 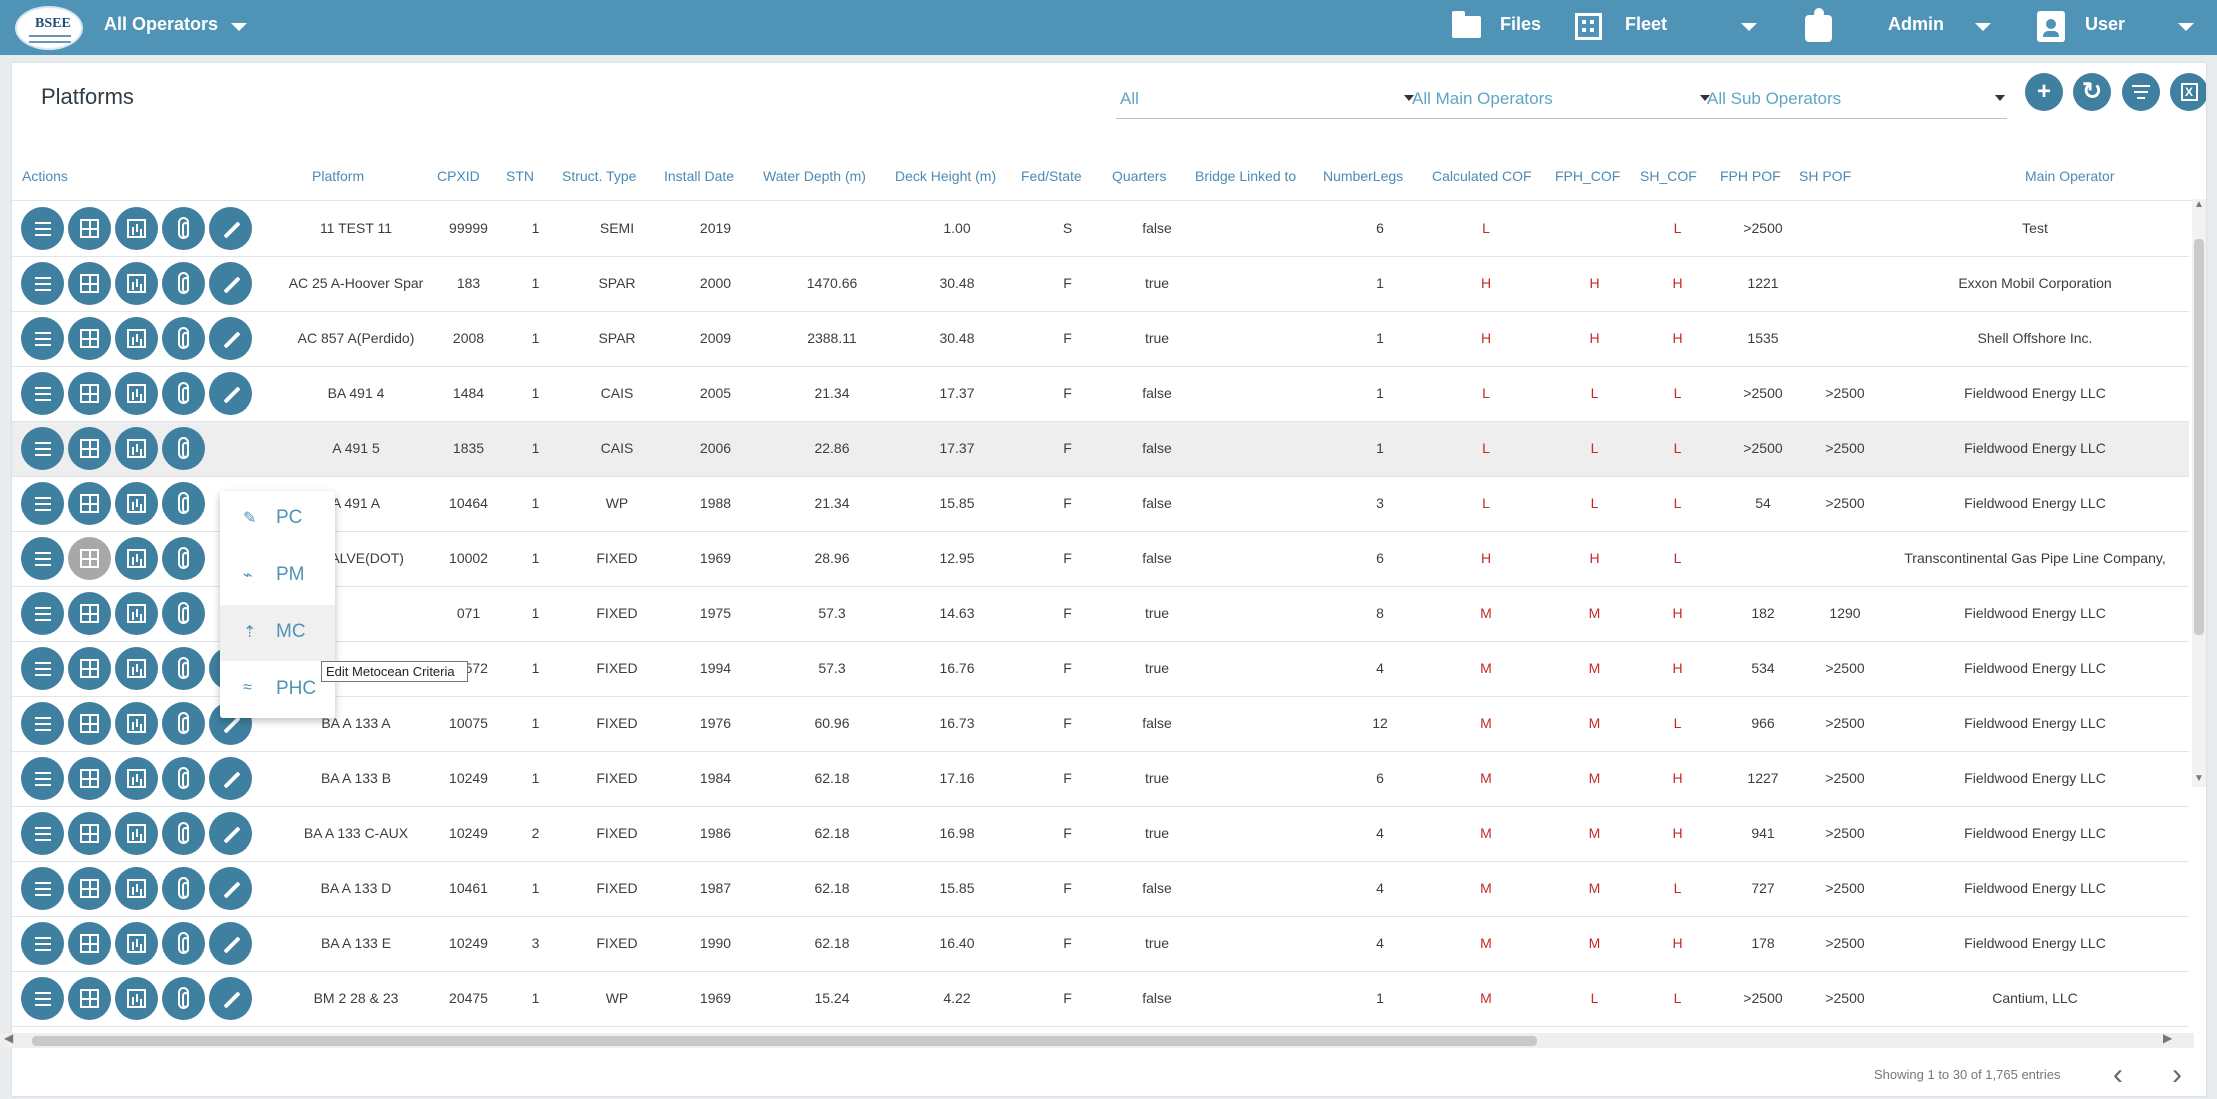 I want to click on refresh-button: ↻, so click(x=2092, y=92).